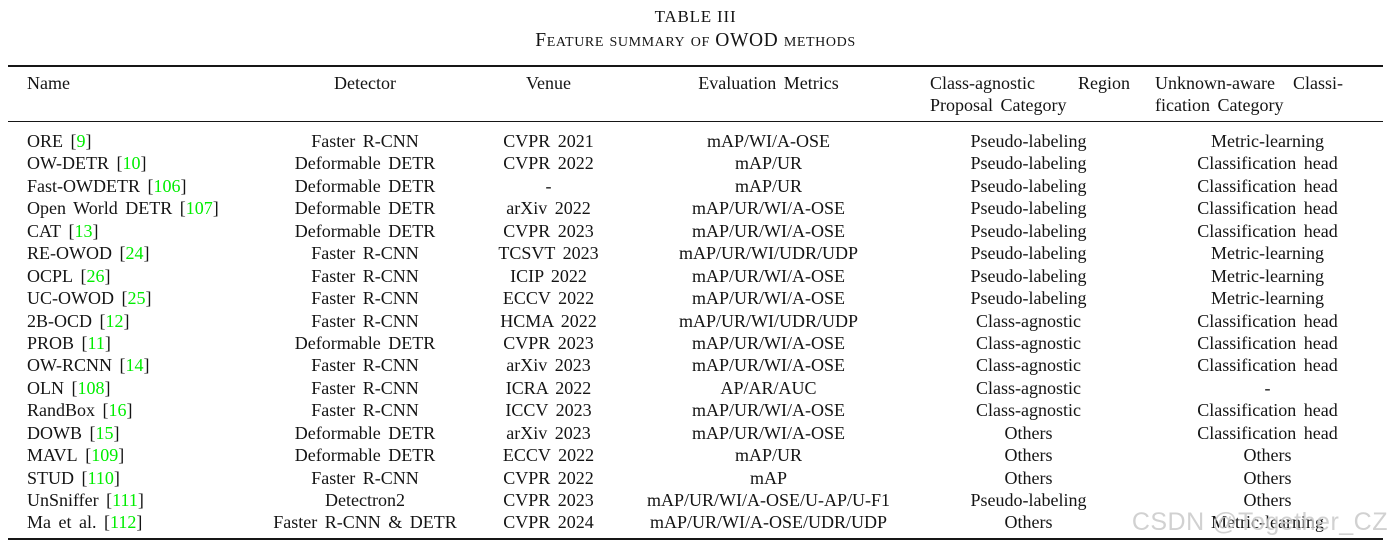  What do you see at coordinates (125, 500) in the screenshot?
I see `citation-link: 111` at bounding box center [125, 500].